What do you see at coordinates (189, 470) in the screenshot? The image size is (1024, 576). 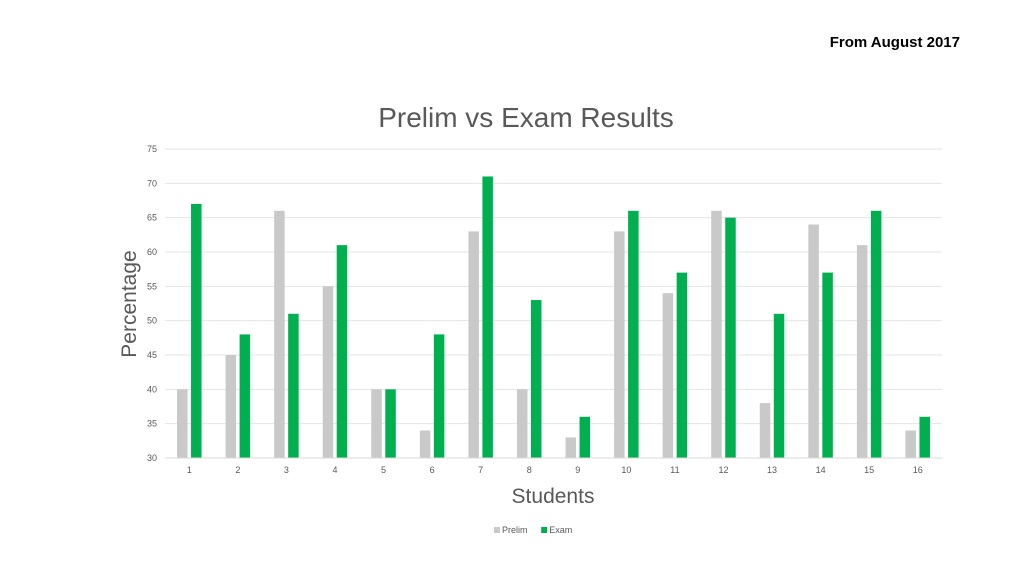 I see `x-tick-label: 1` at bounding box center [189, 470].